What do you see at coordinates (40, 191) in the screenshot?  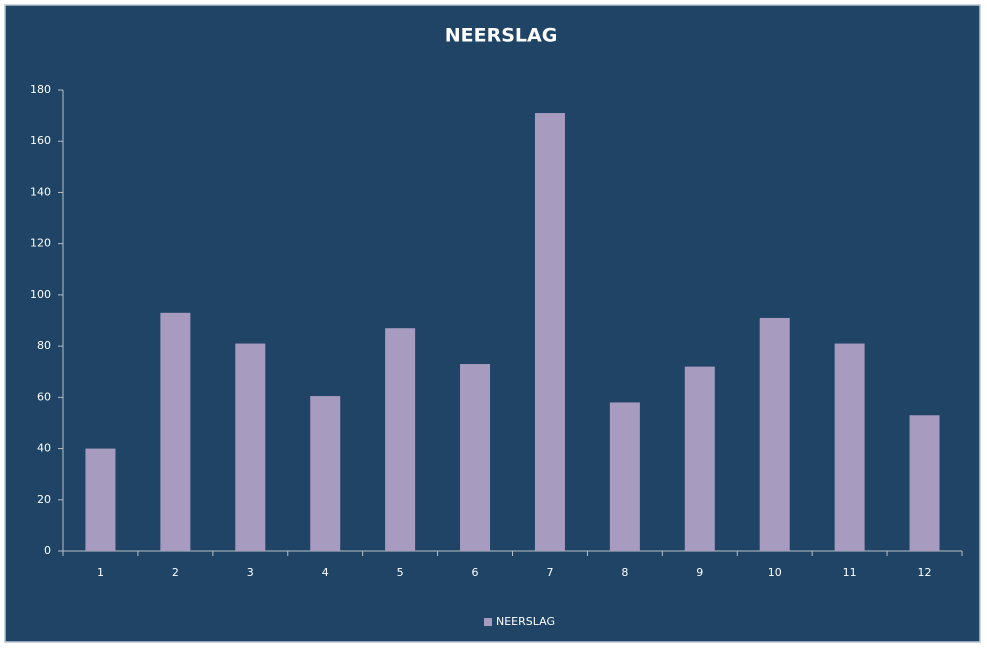 I see `y-tick-label: 140` at bounding box center [40, 191].